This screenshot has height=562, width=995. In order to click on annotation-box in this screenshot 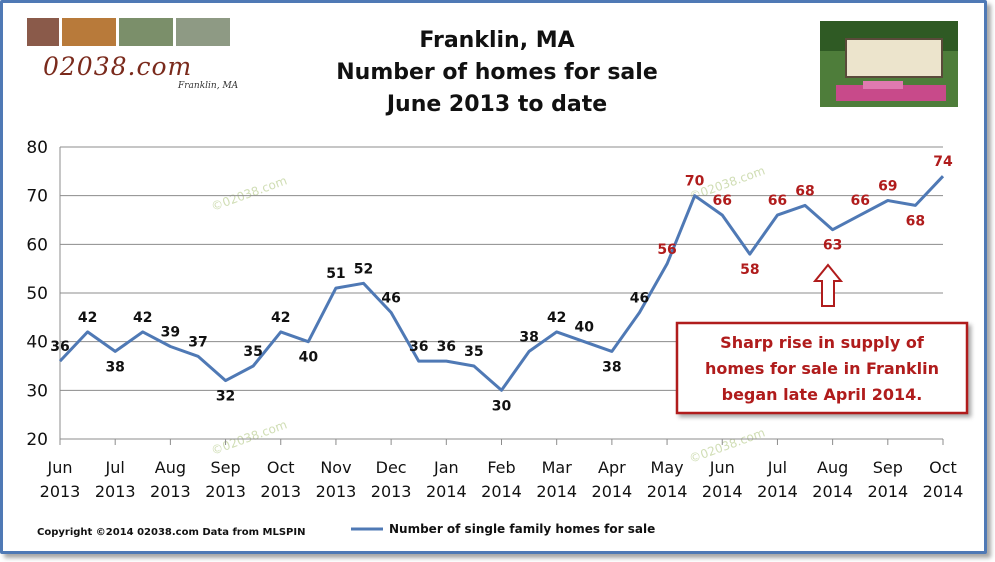, I will do `click(822, 368)`.